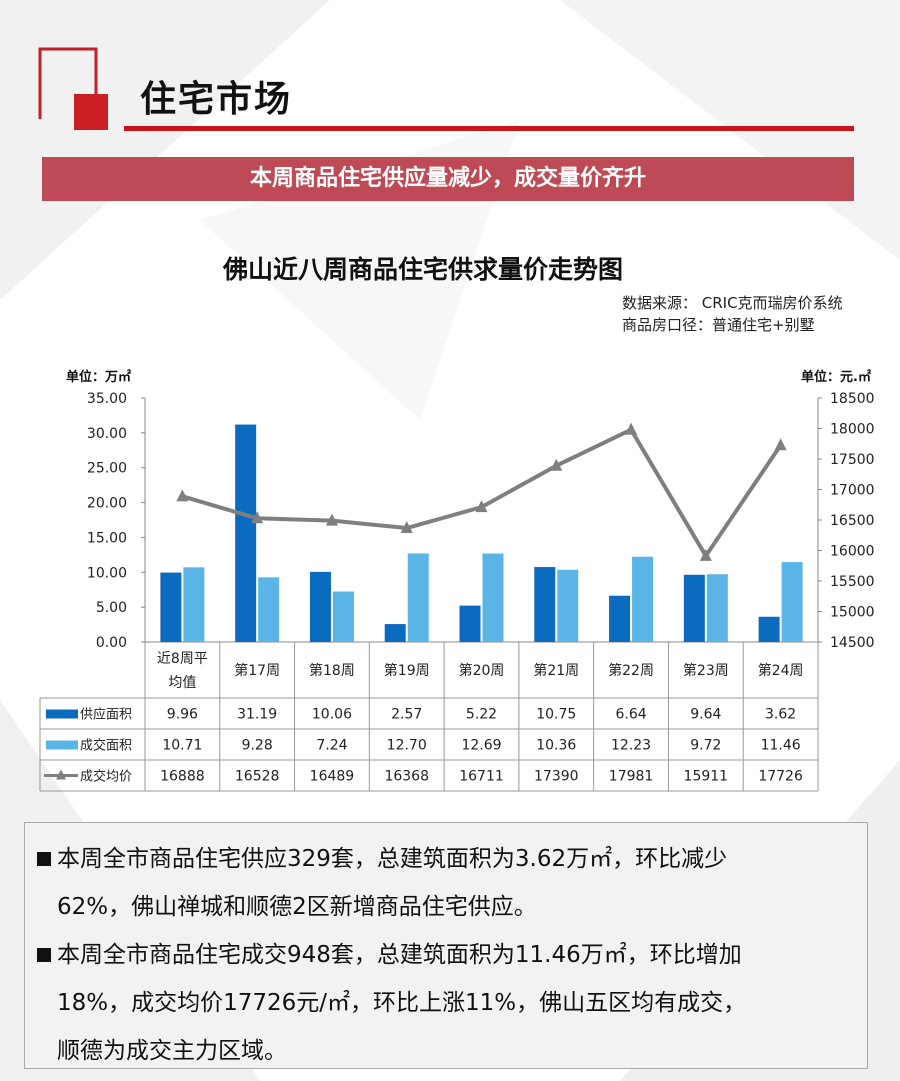 The image size is (900, 1081). Describe the element at coordinates (705, 746) in the screenshot. I see `data-label: 9.72` at that location.